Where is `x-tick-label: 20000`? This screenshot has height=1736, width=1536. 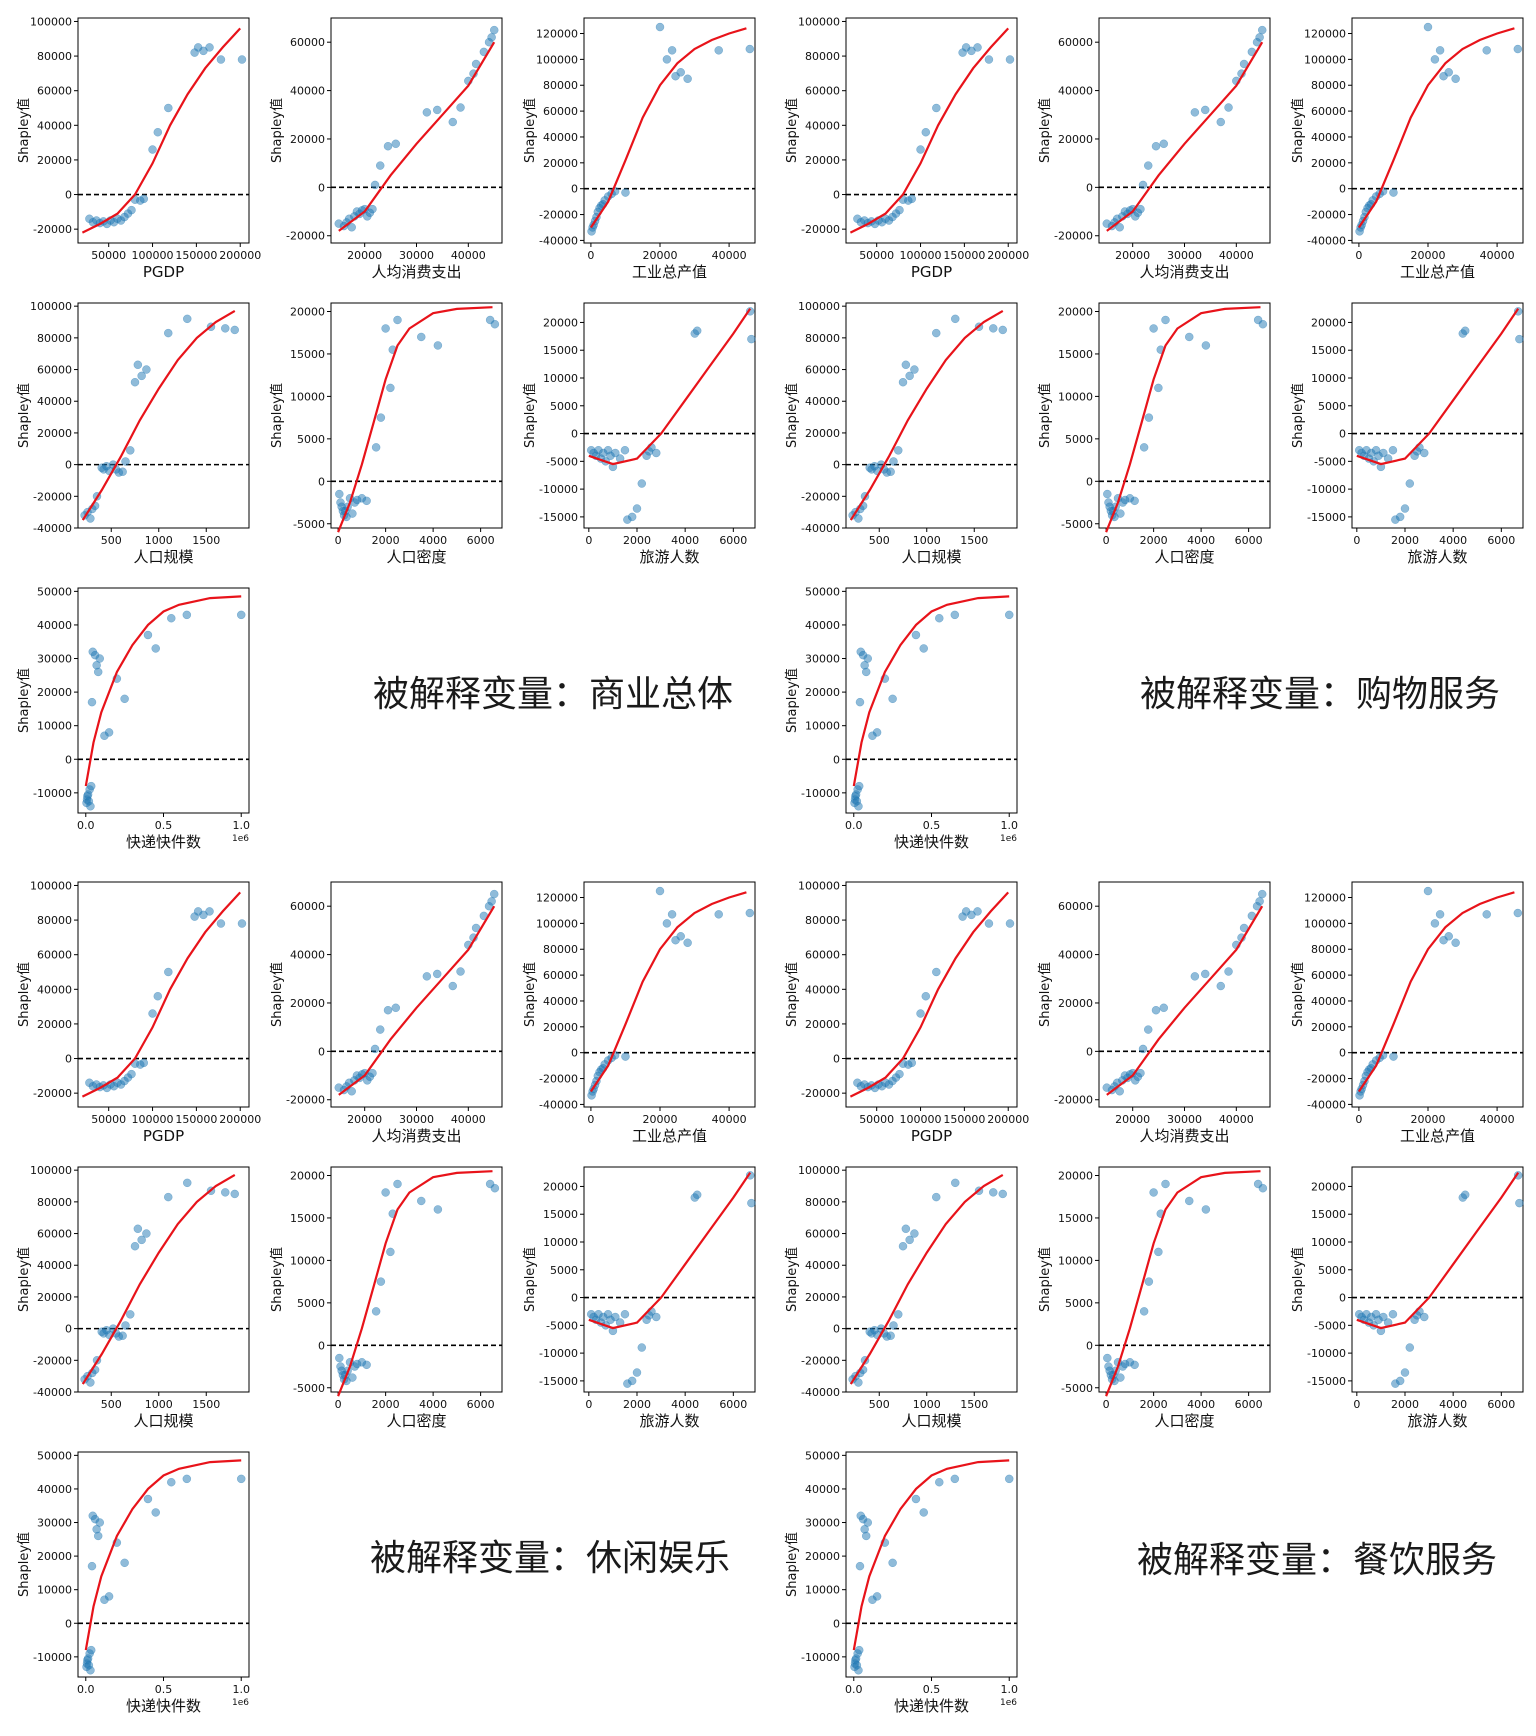 x-tick-label: 20000 is located at coordinates (364, 255).